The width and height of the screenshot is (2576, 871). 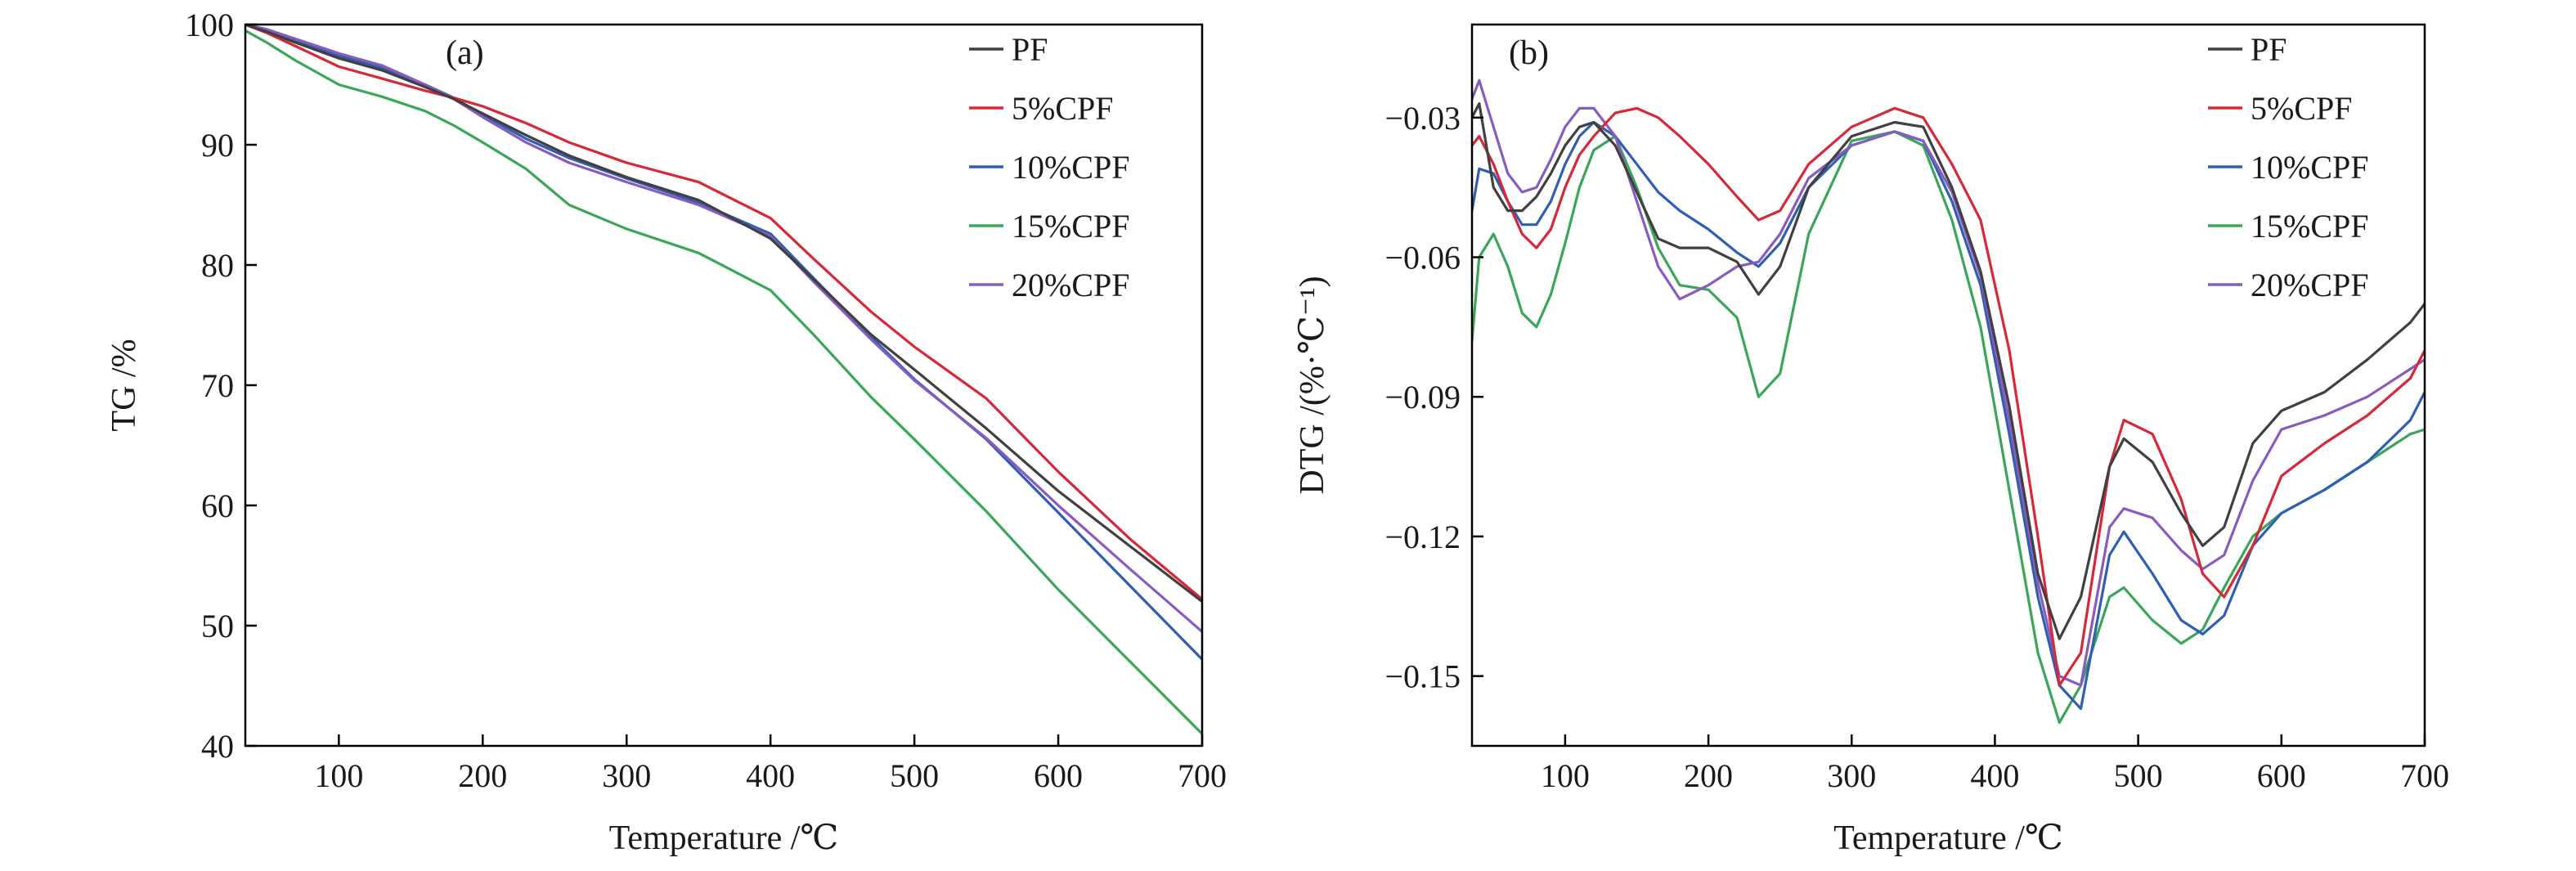 What do you see at coordinates (465, 53) in the screenshot?
I see `tg-panel-label: (a)` at bounding box center [465, 53].